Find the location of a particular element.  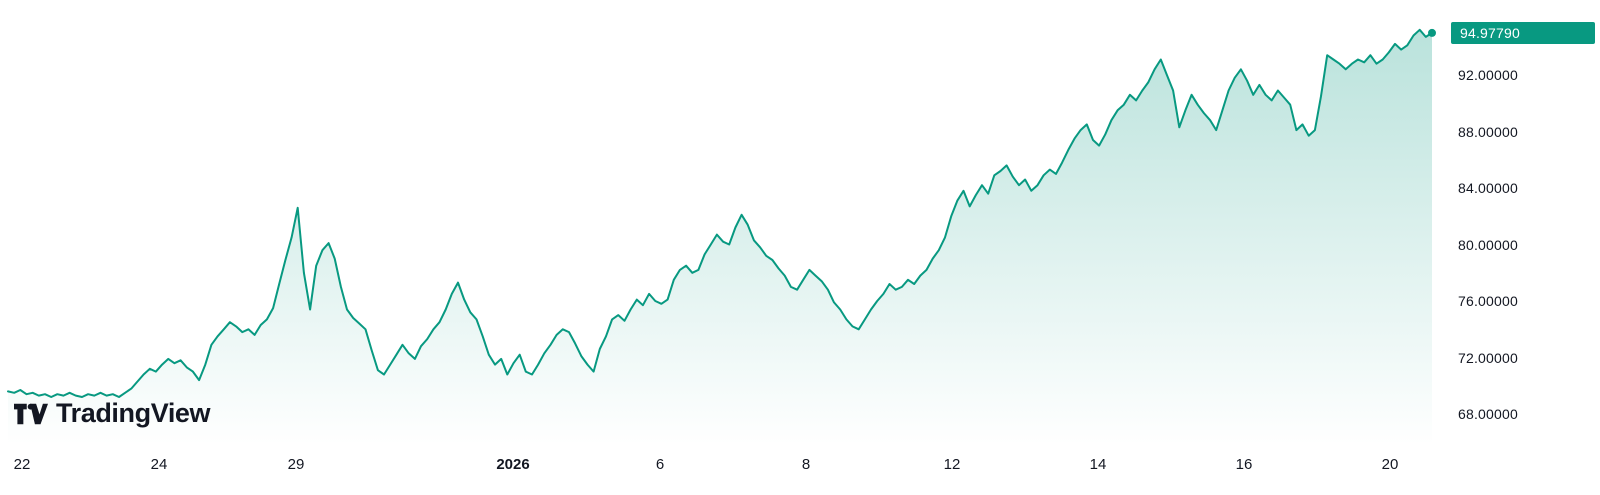

time-tick-label: 29 is located at coordinates (296, 464).